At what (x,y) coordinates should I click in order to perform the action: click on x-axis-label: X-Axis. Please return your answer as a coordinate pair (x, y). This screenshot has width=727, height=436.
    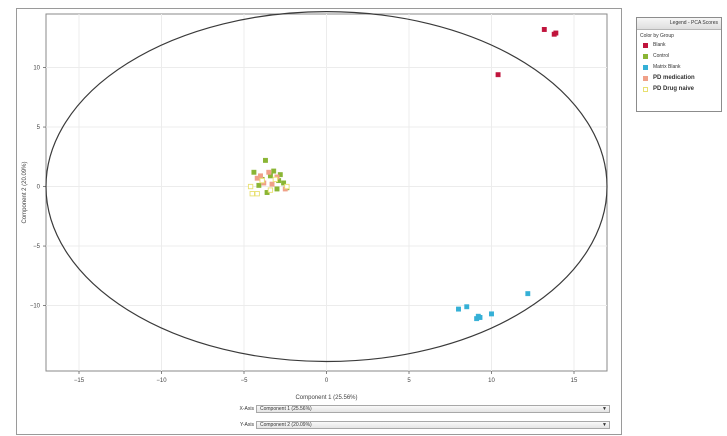
    Looking at the image, I should click on (246, 409).